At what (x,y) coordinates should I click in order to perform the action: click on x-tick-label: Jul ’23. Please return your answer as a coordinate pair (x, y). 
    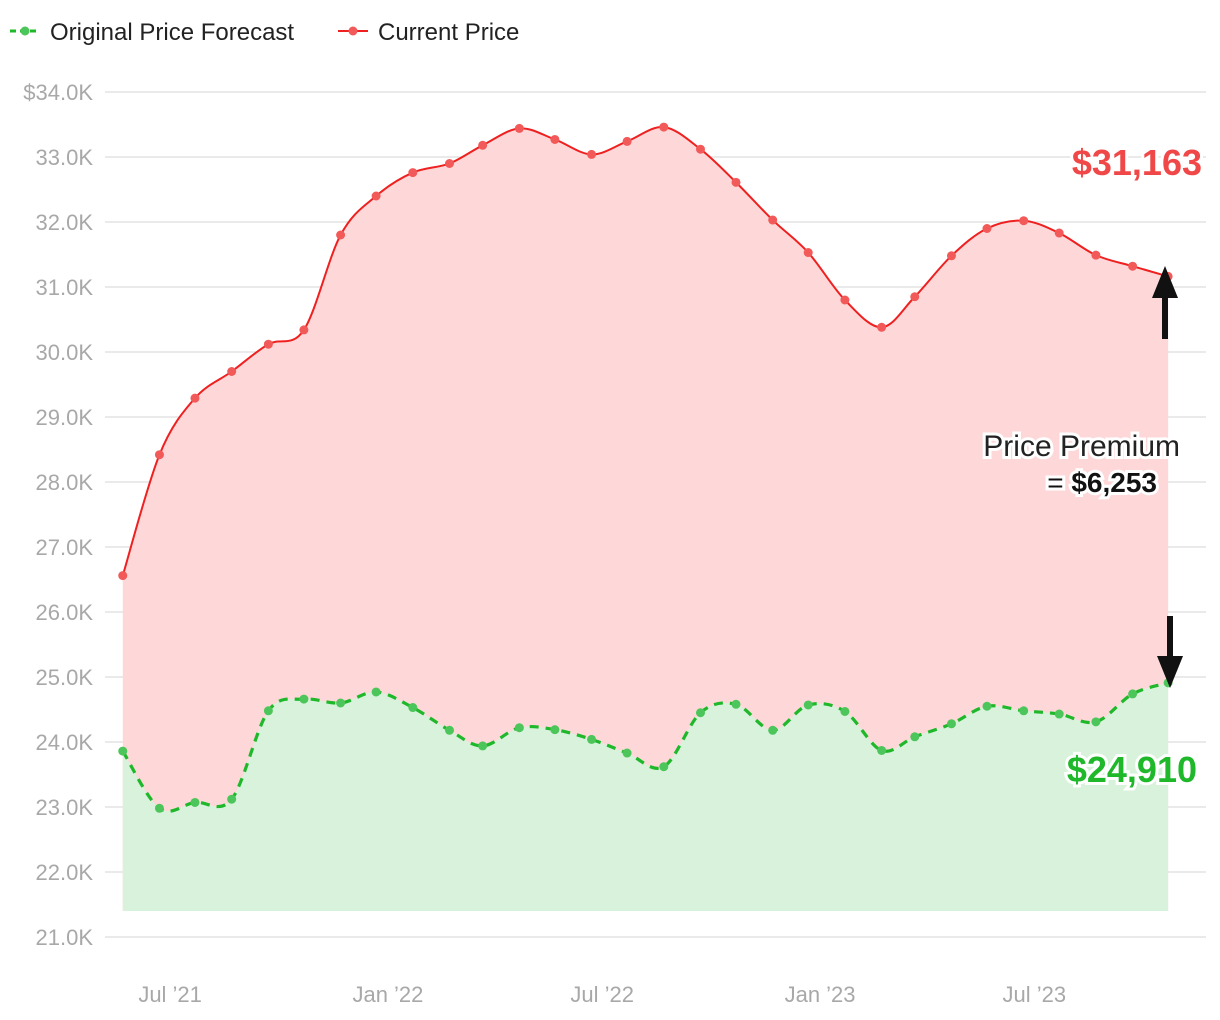
    Looking at the image, I should click on (1035, 994).